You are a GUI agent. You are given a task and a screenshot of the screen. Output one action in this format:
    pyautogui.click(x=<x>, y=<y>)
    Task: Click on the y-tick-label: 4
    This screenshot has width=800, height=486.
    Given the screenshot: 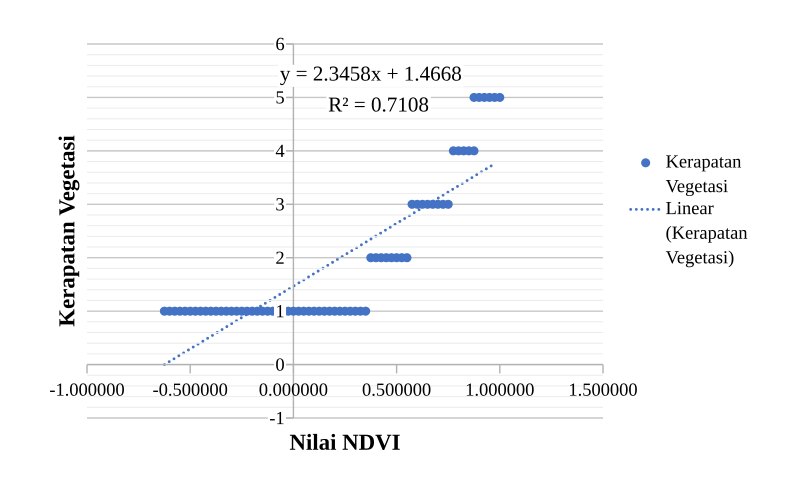 What is the action you would take?
    pyautogui.click(x=280, y=150)
    